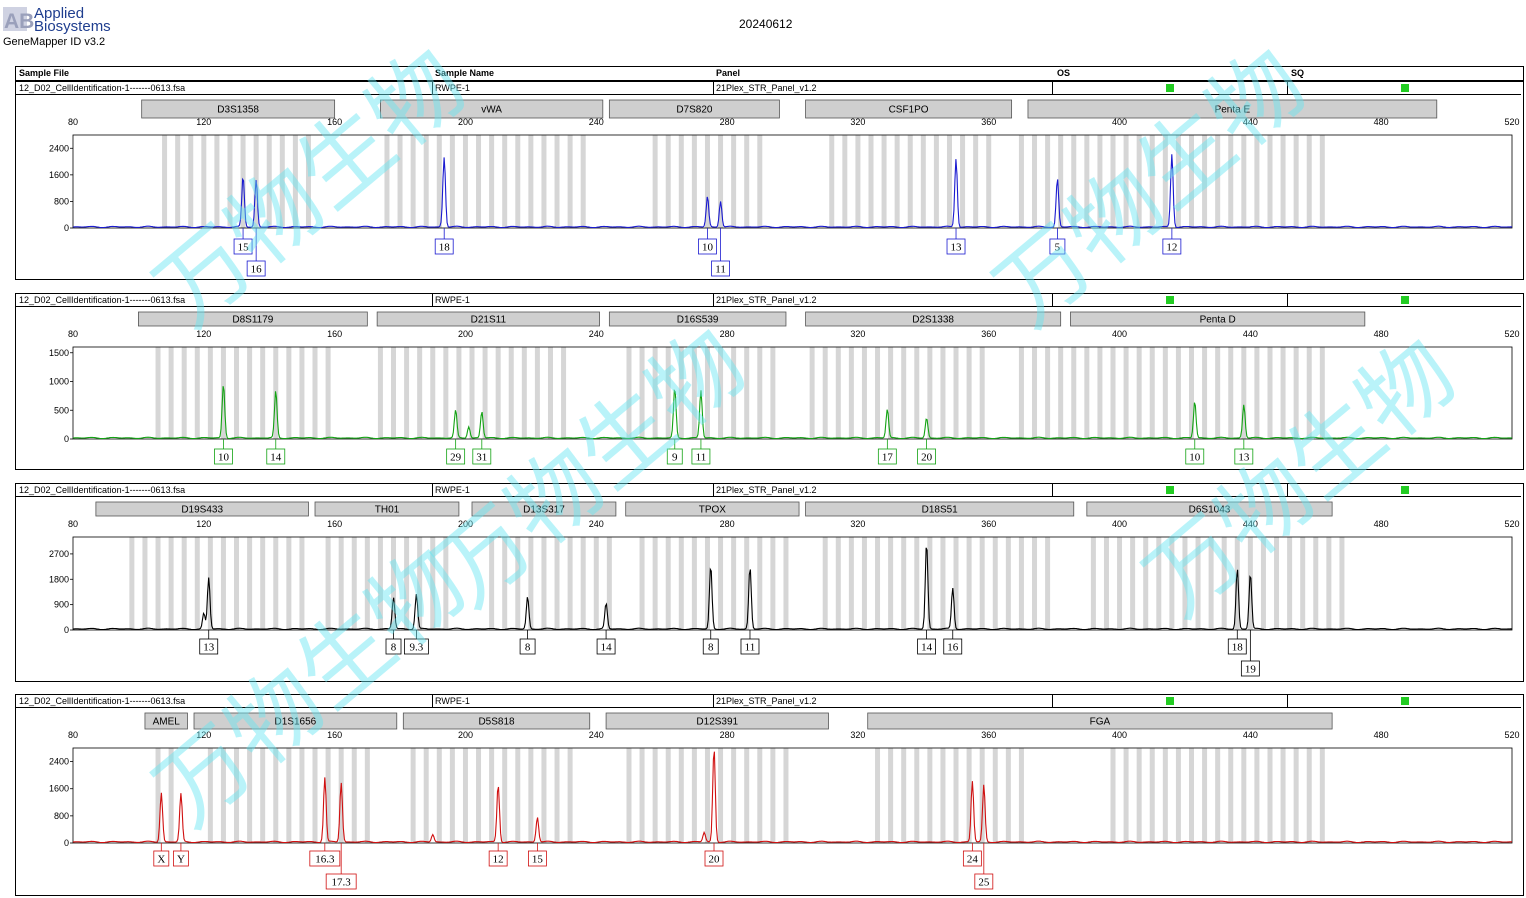 This screenshot has width=1526, height=898. Describe the element at coordinates (59, 762) in the screenshot. I see `y-tick-label: 2400` at that location.